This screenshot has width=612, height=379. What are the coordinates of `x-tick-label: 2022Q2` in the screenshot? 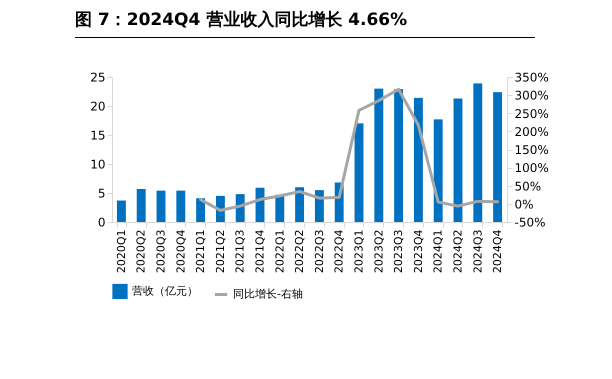 It's located at (299, 252).